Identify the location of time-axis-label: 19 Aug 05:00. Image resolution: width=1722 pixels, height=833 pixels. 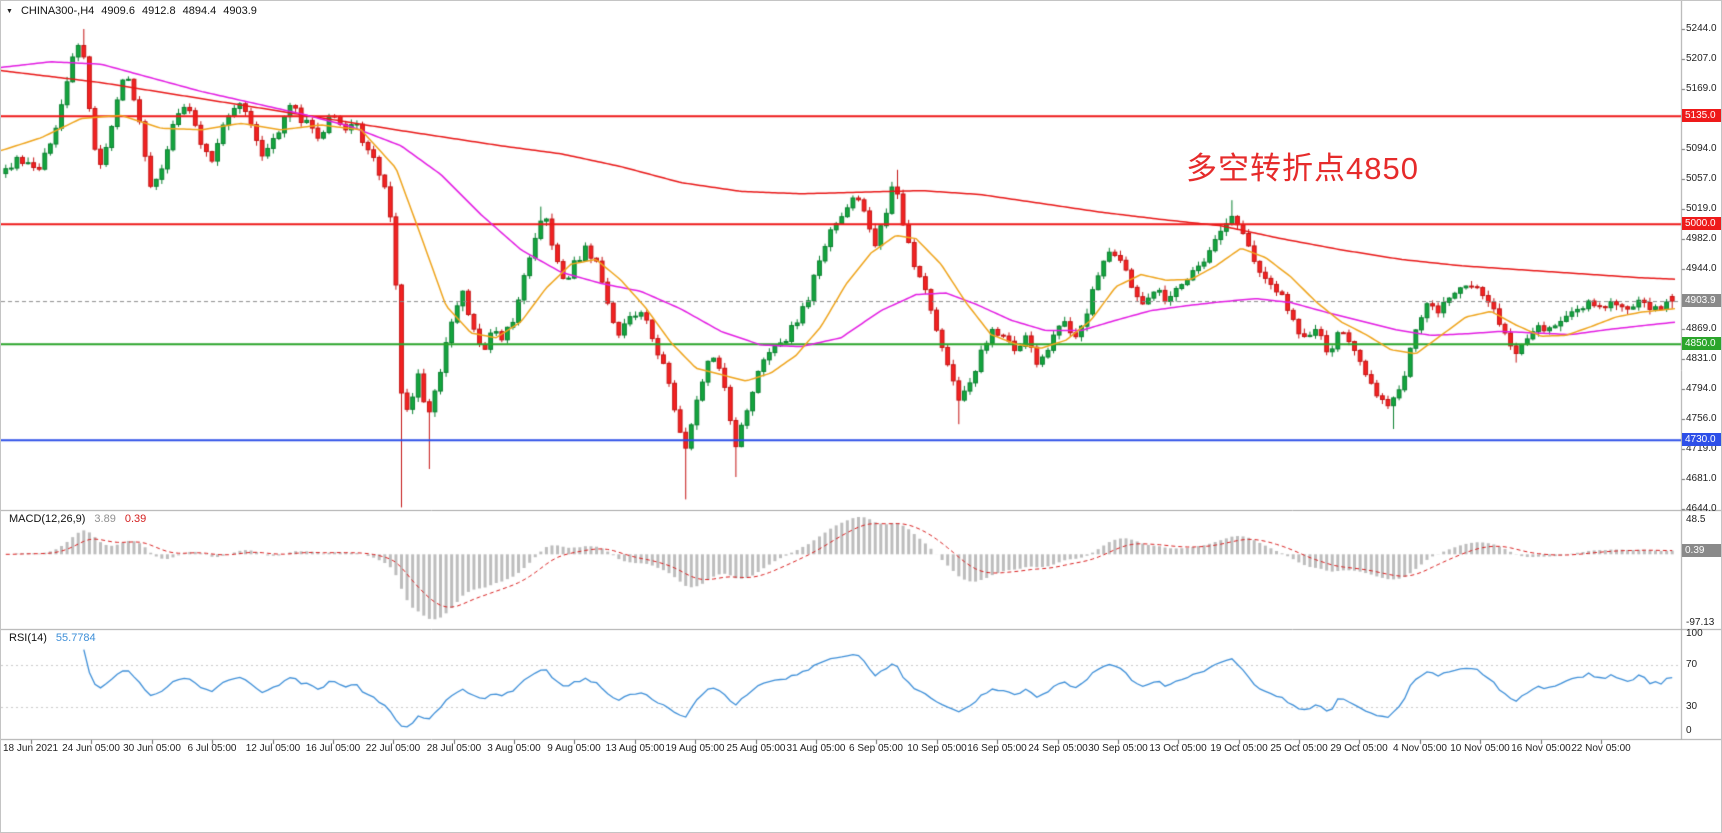
(695, 748).